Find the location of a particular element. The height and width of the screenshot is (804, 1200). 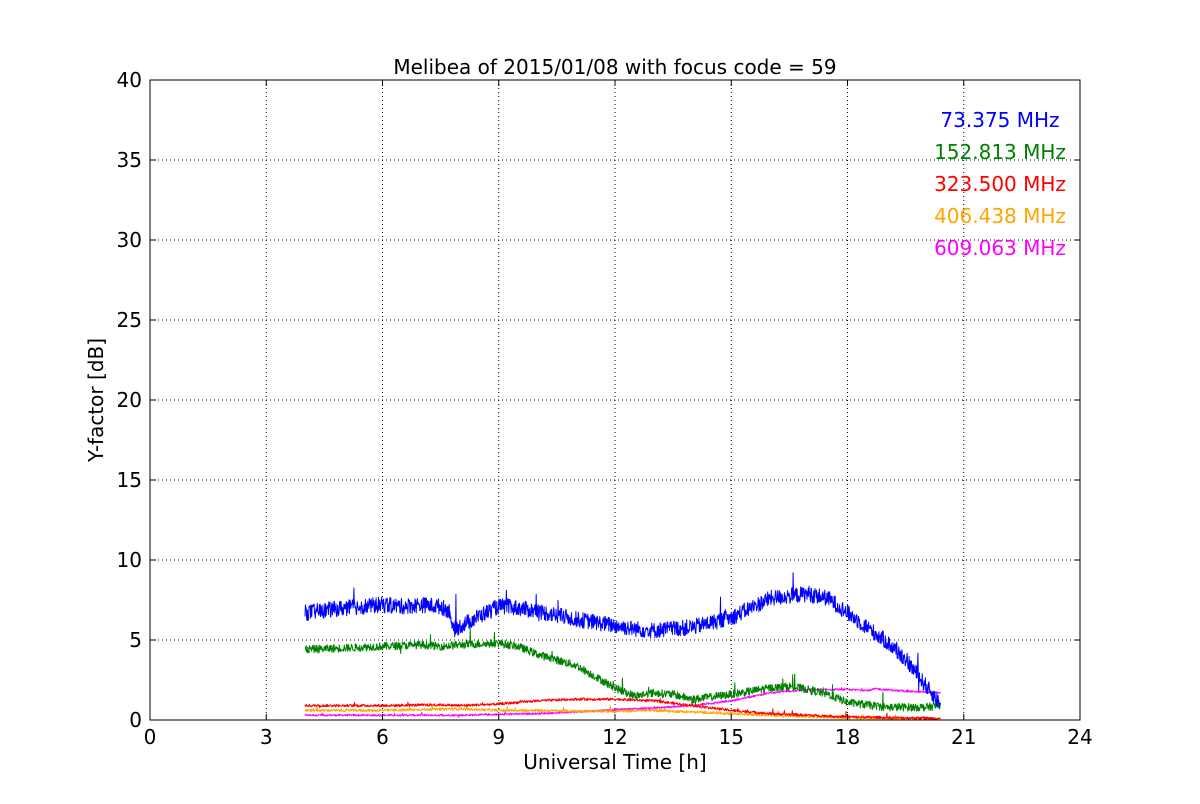

x-tick-label: 24 is located at coordinates (1079, 737).